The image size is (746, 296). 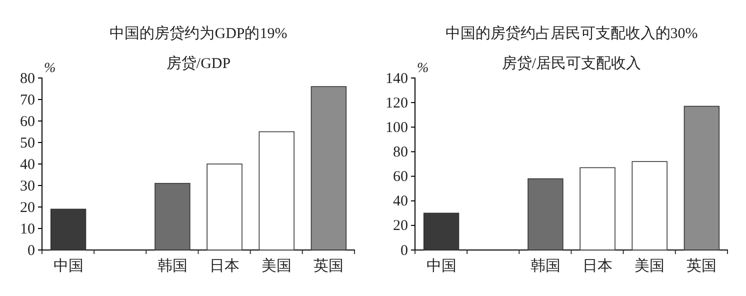 What do you see at coordinates (27, 143) in the screenshot?
I see `y-tick-label: 50` at bounding box center [27, 143].